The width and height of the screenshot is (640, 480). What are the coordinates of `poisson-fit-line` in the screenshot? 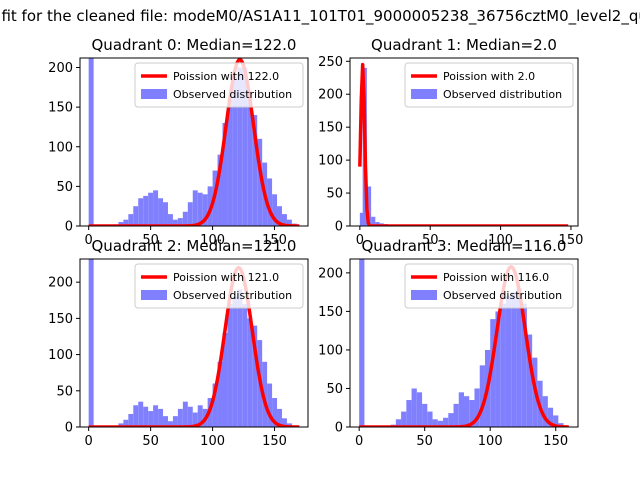 It's located at (464, 345).